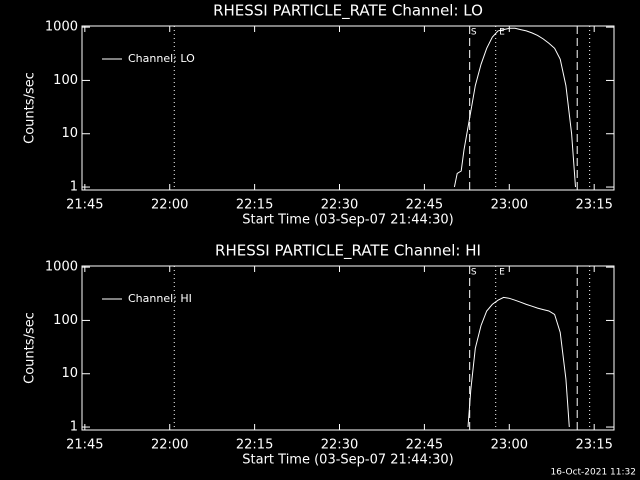 The image size is (640, 480). What do you see at coordinates (593, 473) in the screenshot?
I see `timestamp: 16-Oct-2021 11:32` at bounding box center [593, 473].